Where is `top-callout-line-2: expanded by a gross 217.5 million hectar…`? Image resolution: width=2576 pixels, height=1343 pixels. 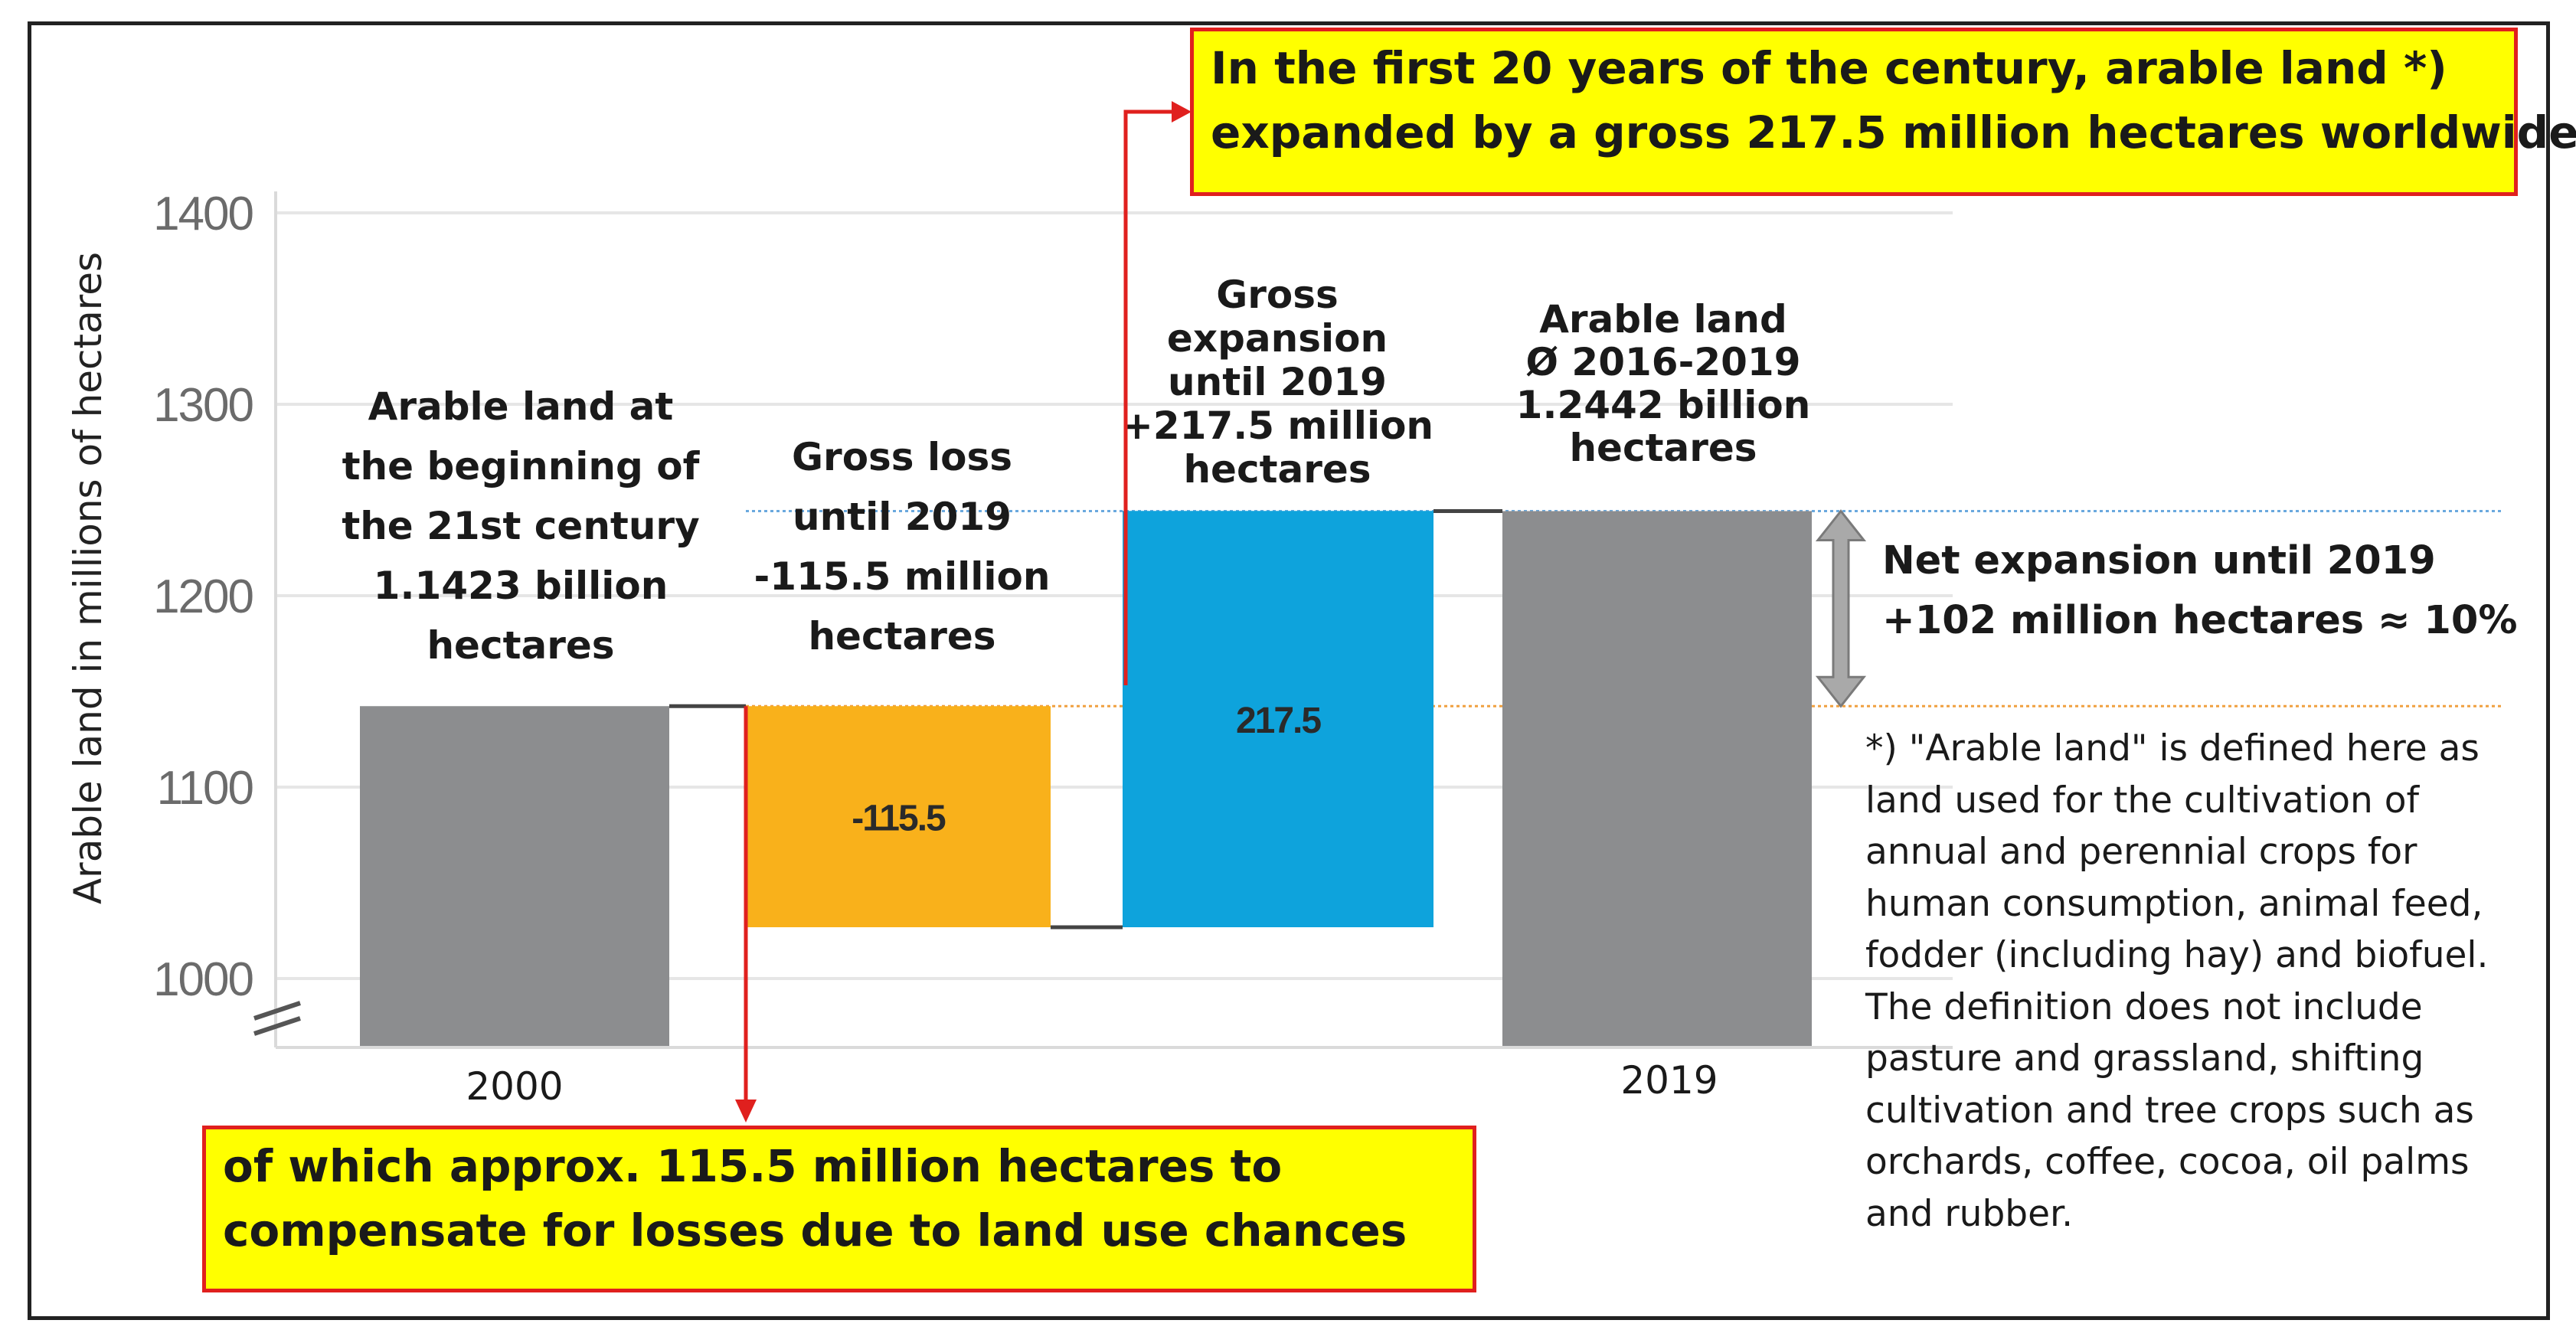 top-callout-line-2: expanded by a gross 217.5 million hectar… is located at coordinates (1893, 132).